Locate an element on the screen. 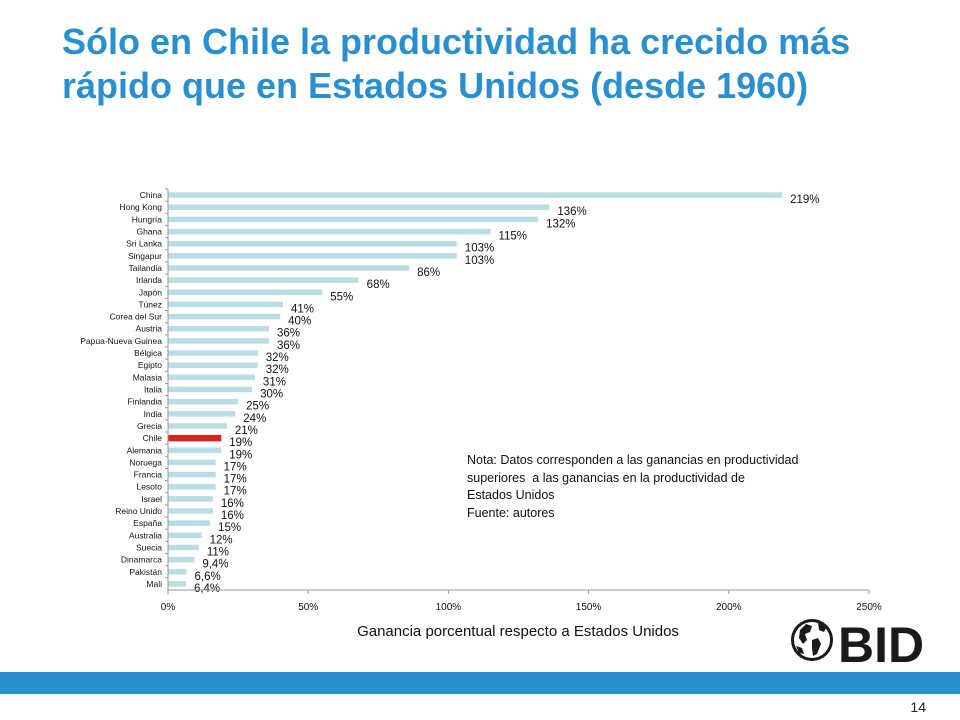 The height and width of the screenshot is (720, 960). category-label: Finlandia is located at coordinates (145, 402).